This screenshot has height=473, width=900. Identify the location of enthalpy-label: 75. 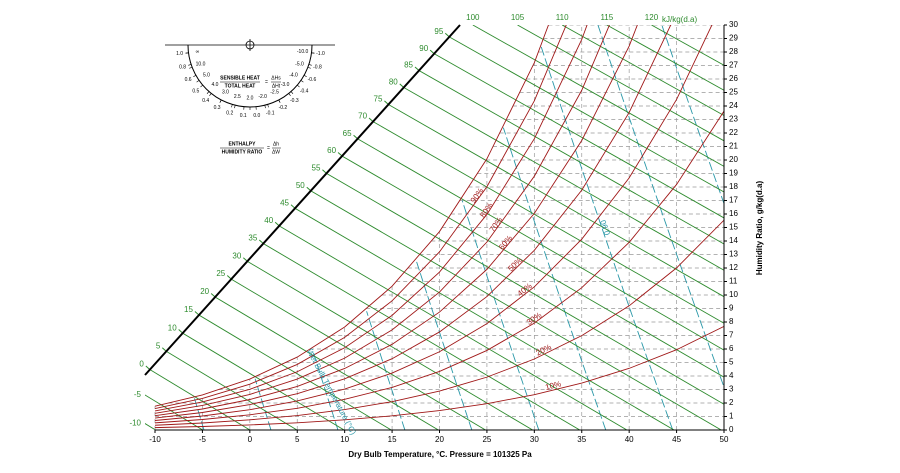
(378, 99).